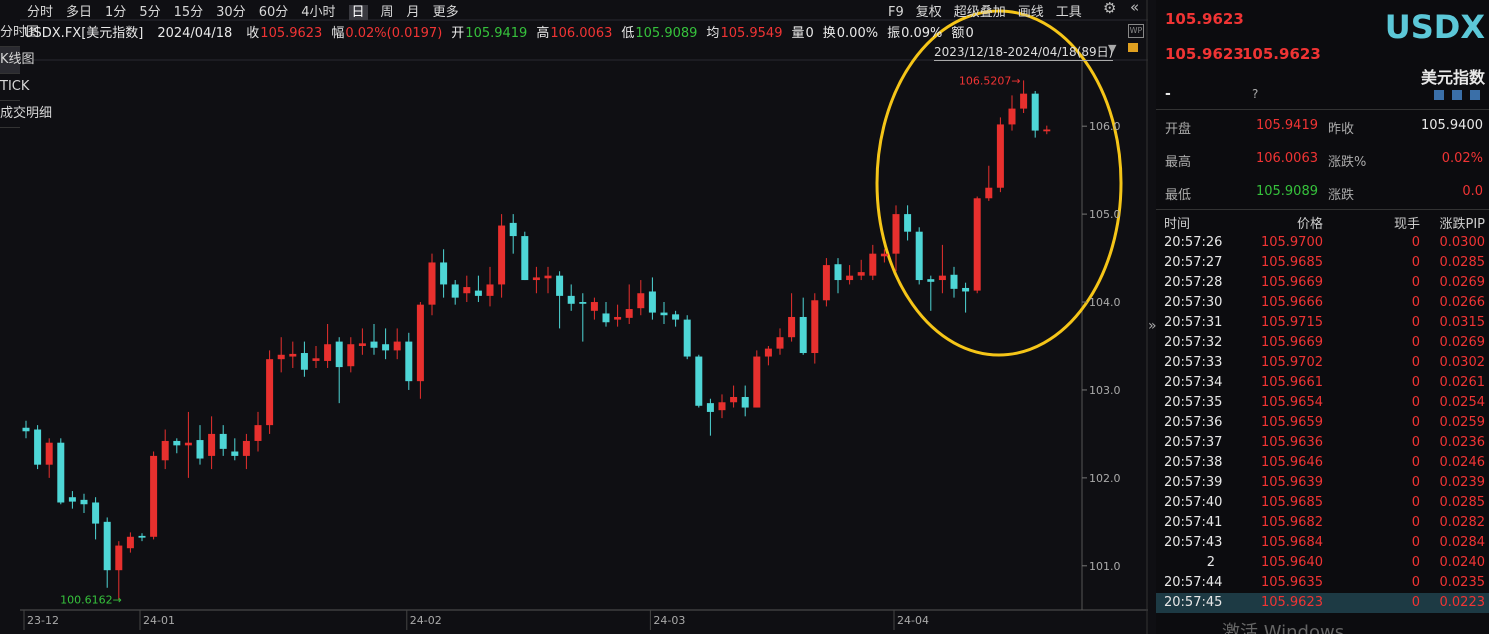 Image resolution: width=1489 pixels, height=634 pixels. Describe the element at coordinates (1462, 242) in the screenshot. I see `tick-pip: 0.0300` at that location.